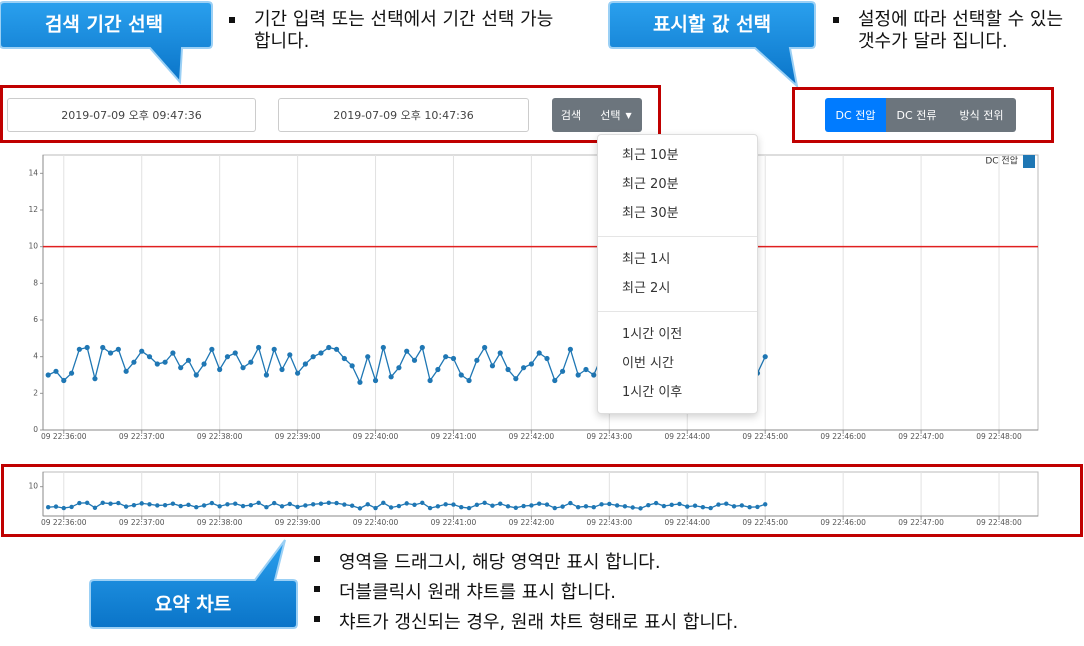 This screenshot has width=1084, height=646. Describe the element at coordinates (855, 115) in the screenshot. I see `value-button: DC 전압` at that location.